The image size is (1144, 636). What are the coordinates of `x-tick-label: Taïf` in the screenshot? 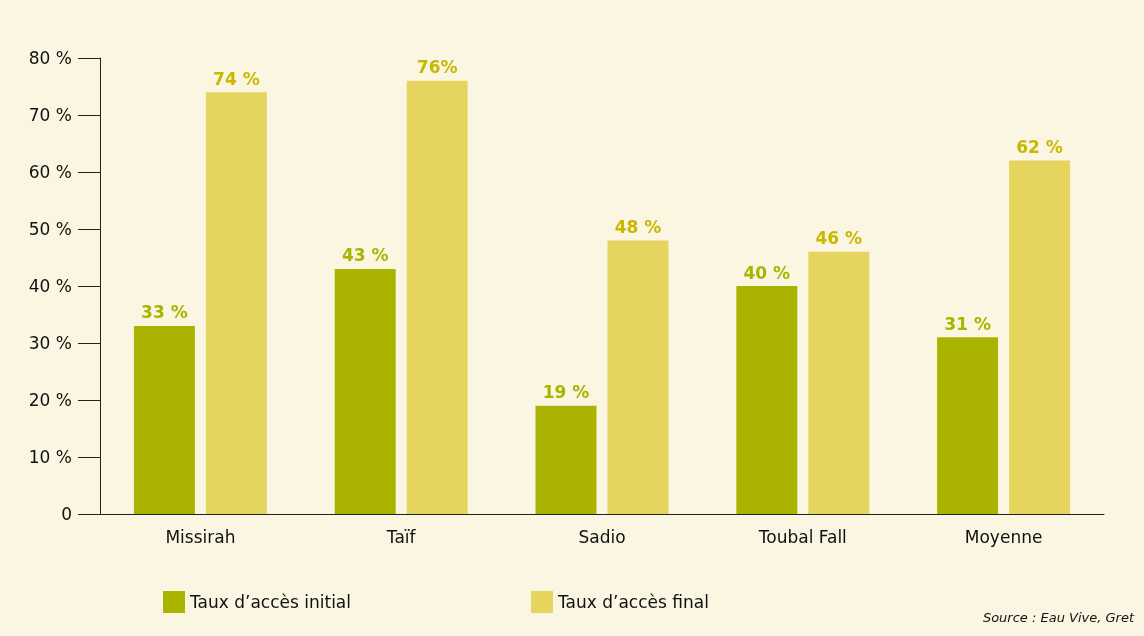 It's located at (401, 536).